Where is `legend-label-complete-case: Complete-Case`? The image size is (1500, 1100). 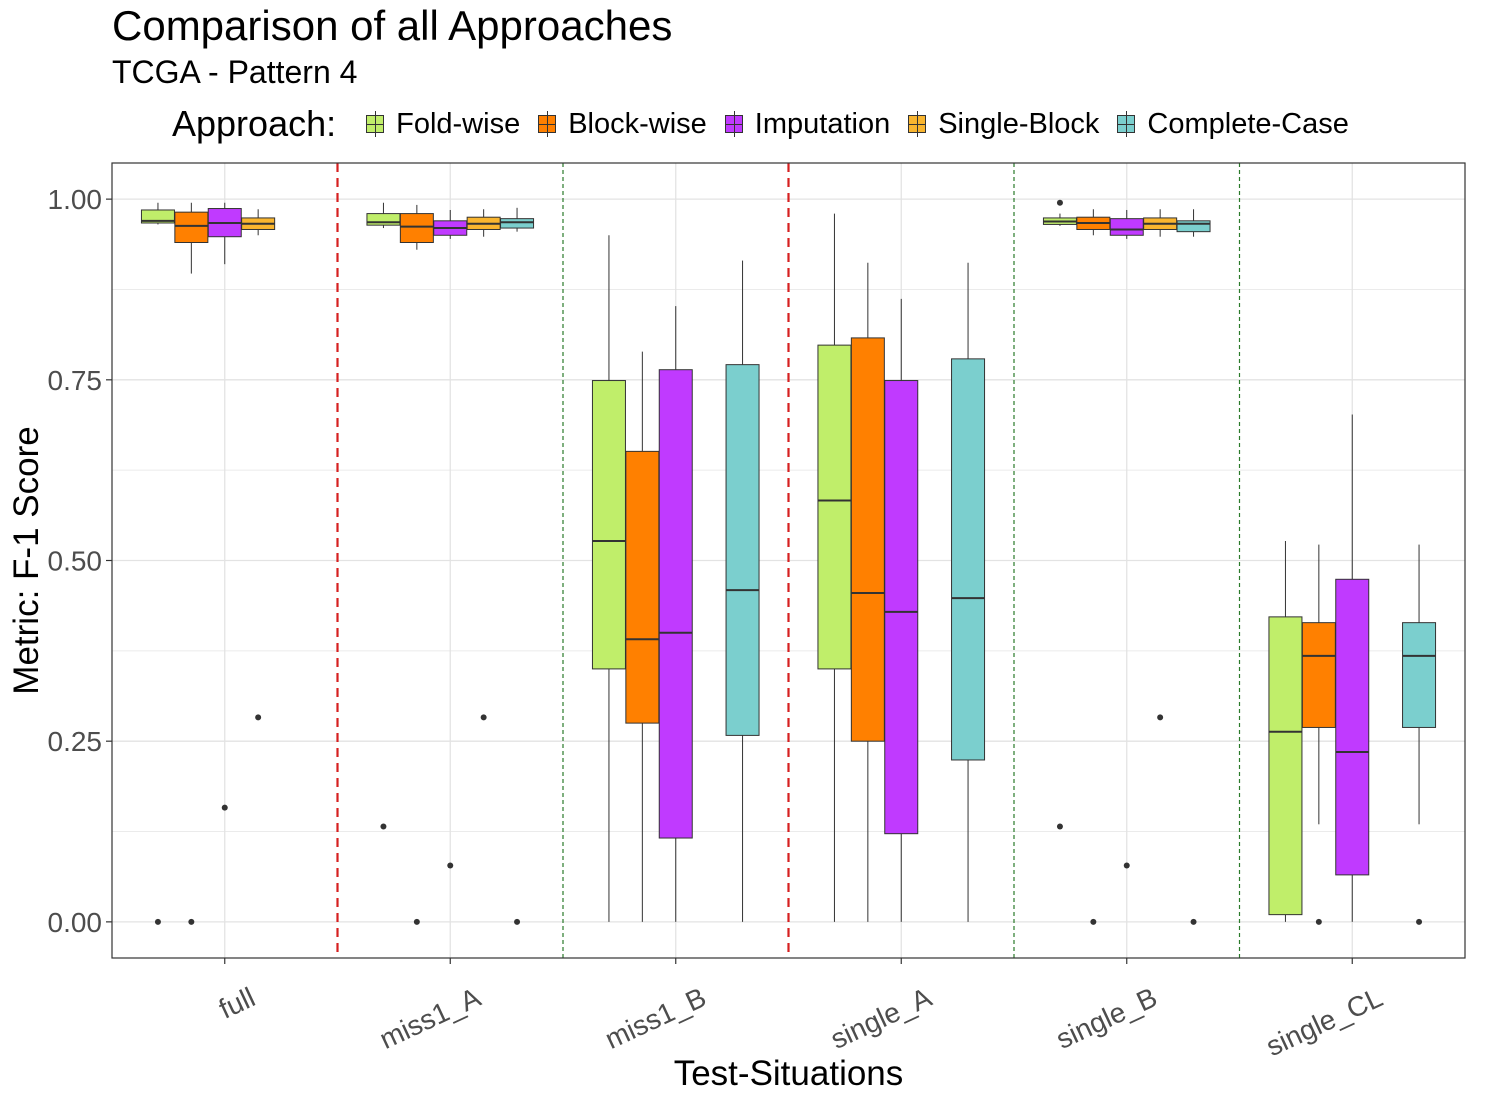
legend-label-complete-case: Complete-Case is located at coordinates (1248, 123).